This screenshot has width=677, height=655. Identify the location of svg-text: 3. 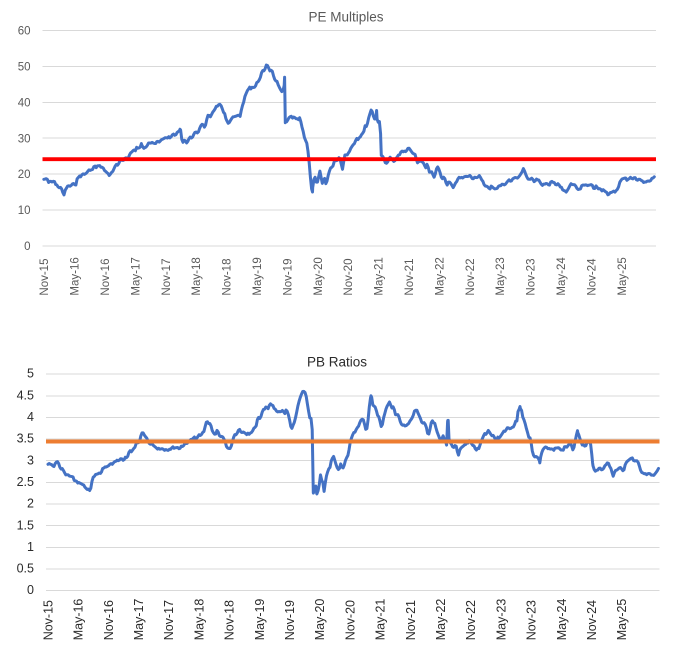
(30, 460).